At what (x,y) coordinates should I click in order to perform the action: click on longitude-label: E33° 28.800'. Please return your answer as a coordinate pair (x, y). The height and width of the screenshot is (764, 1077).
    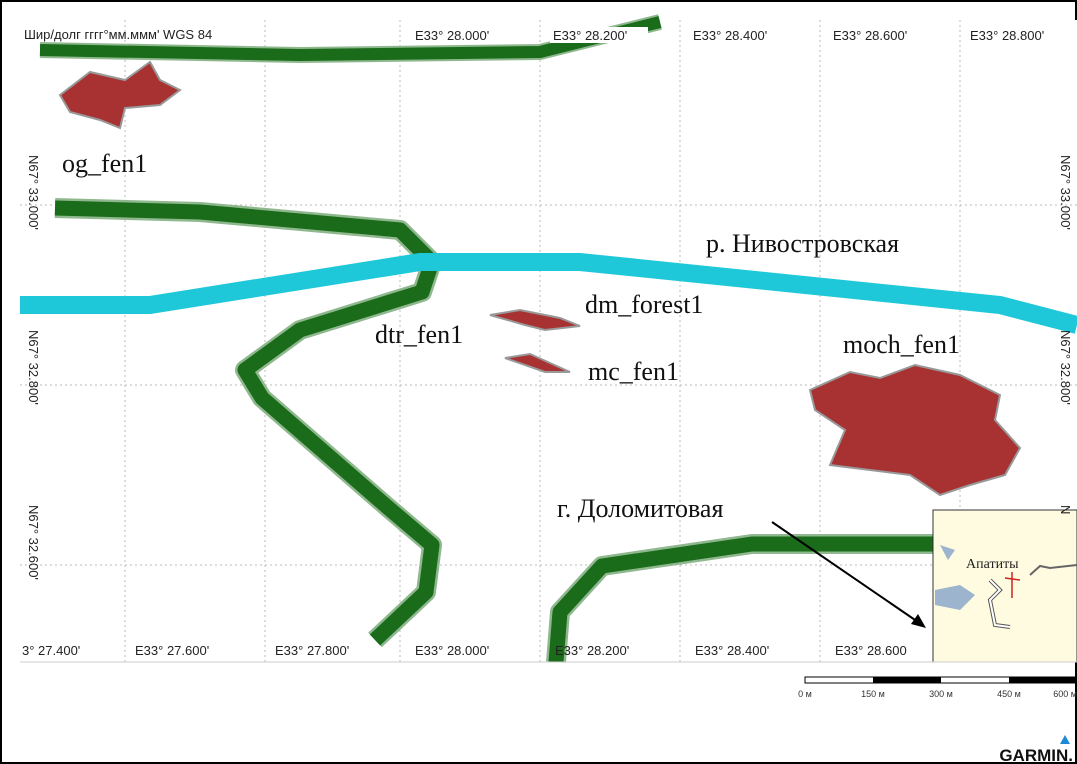
    Looking at the image, I should click on (1007, 35).